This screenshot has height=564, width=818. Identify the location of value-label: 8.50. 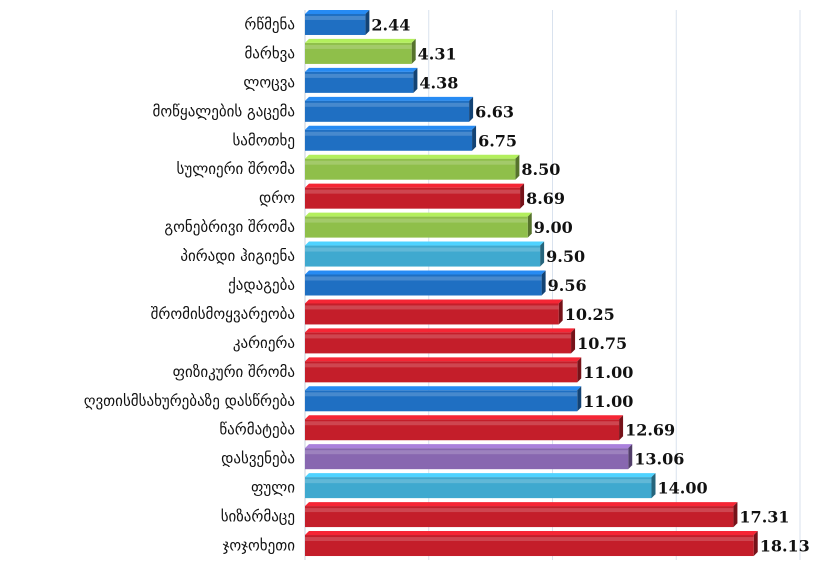
(540, 169).